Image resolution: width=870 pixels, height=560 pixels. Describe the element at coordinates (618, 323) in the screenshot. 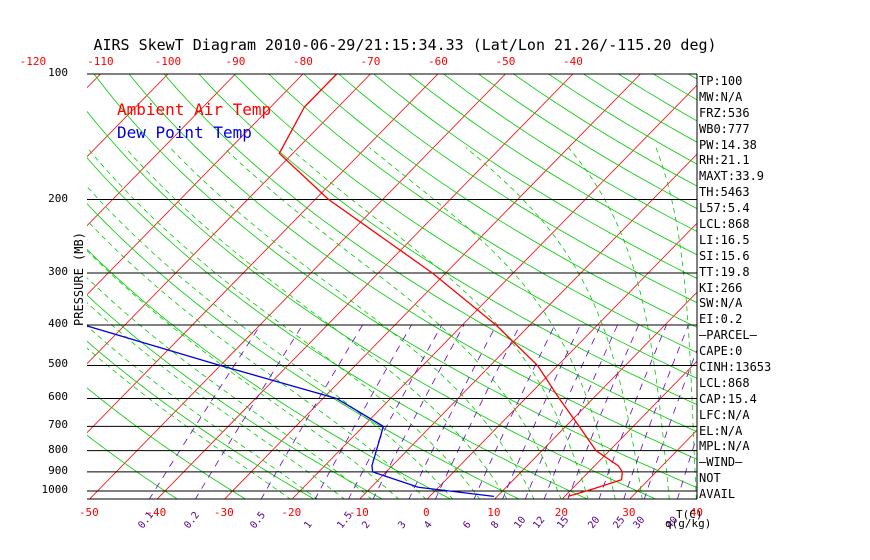

I see `moist-adiabat-line` at that location.